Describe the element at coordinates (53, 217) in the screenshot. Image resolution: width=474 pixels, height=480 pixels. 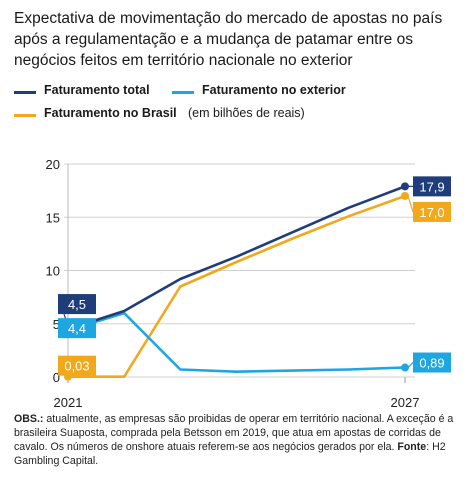
I see `y-tick-label: 15` at that location.